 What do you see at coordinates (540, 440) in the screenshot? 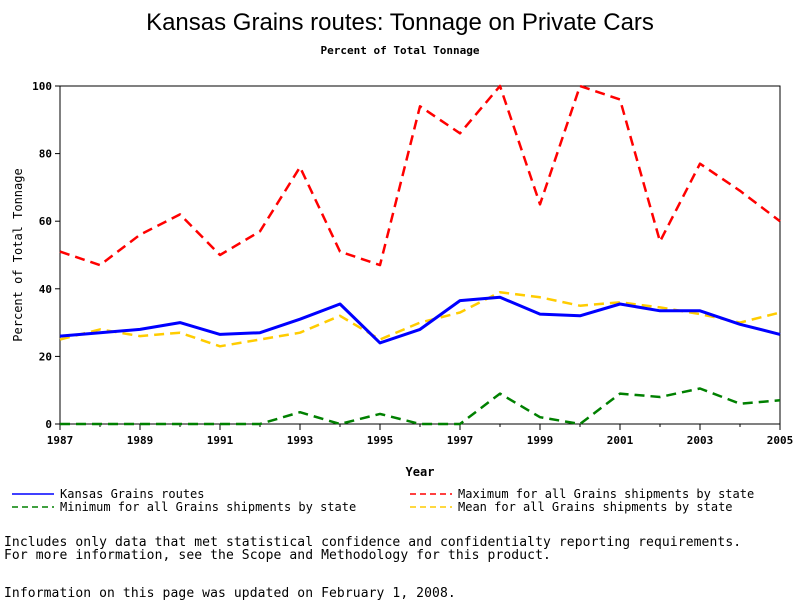
I see `x-tick-label: 1999` at bounding box center [540, 440].